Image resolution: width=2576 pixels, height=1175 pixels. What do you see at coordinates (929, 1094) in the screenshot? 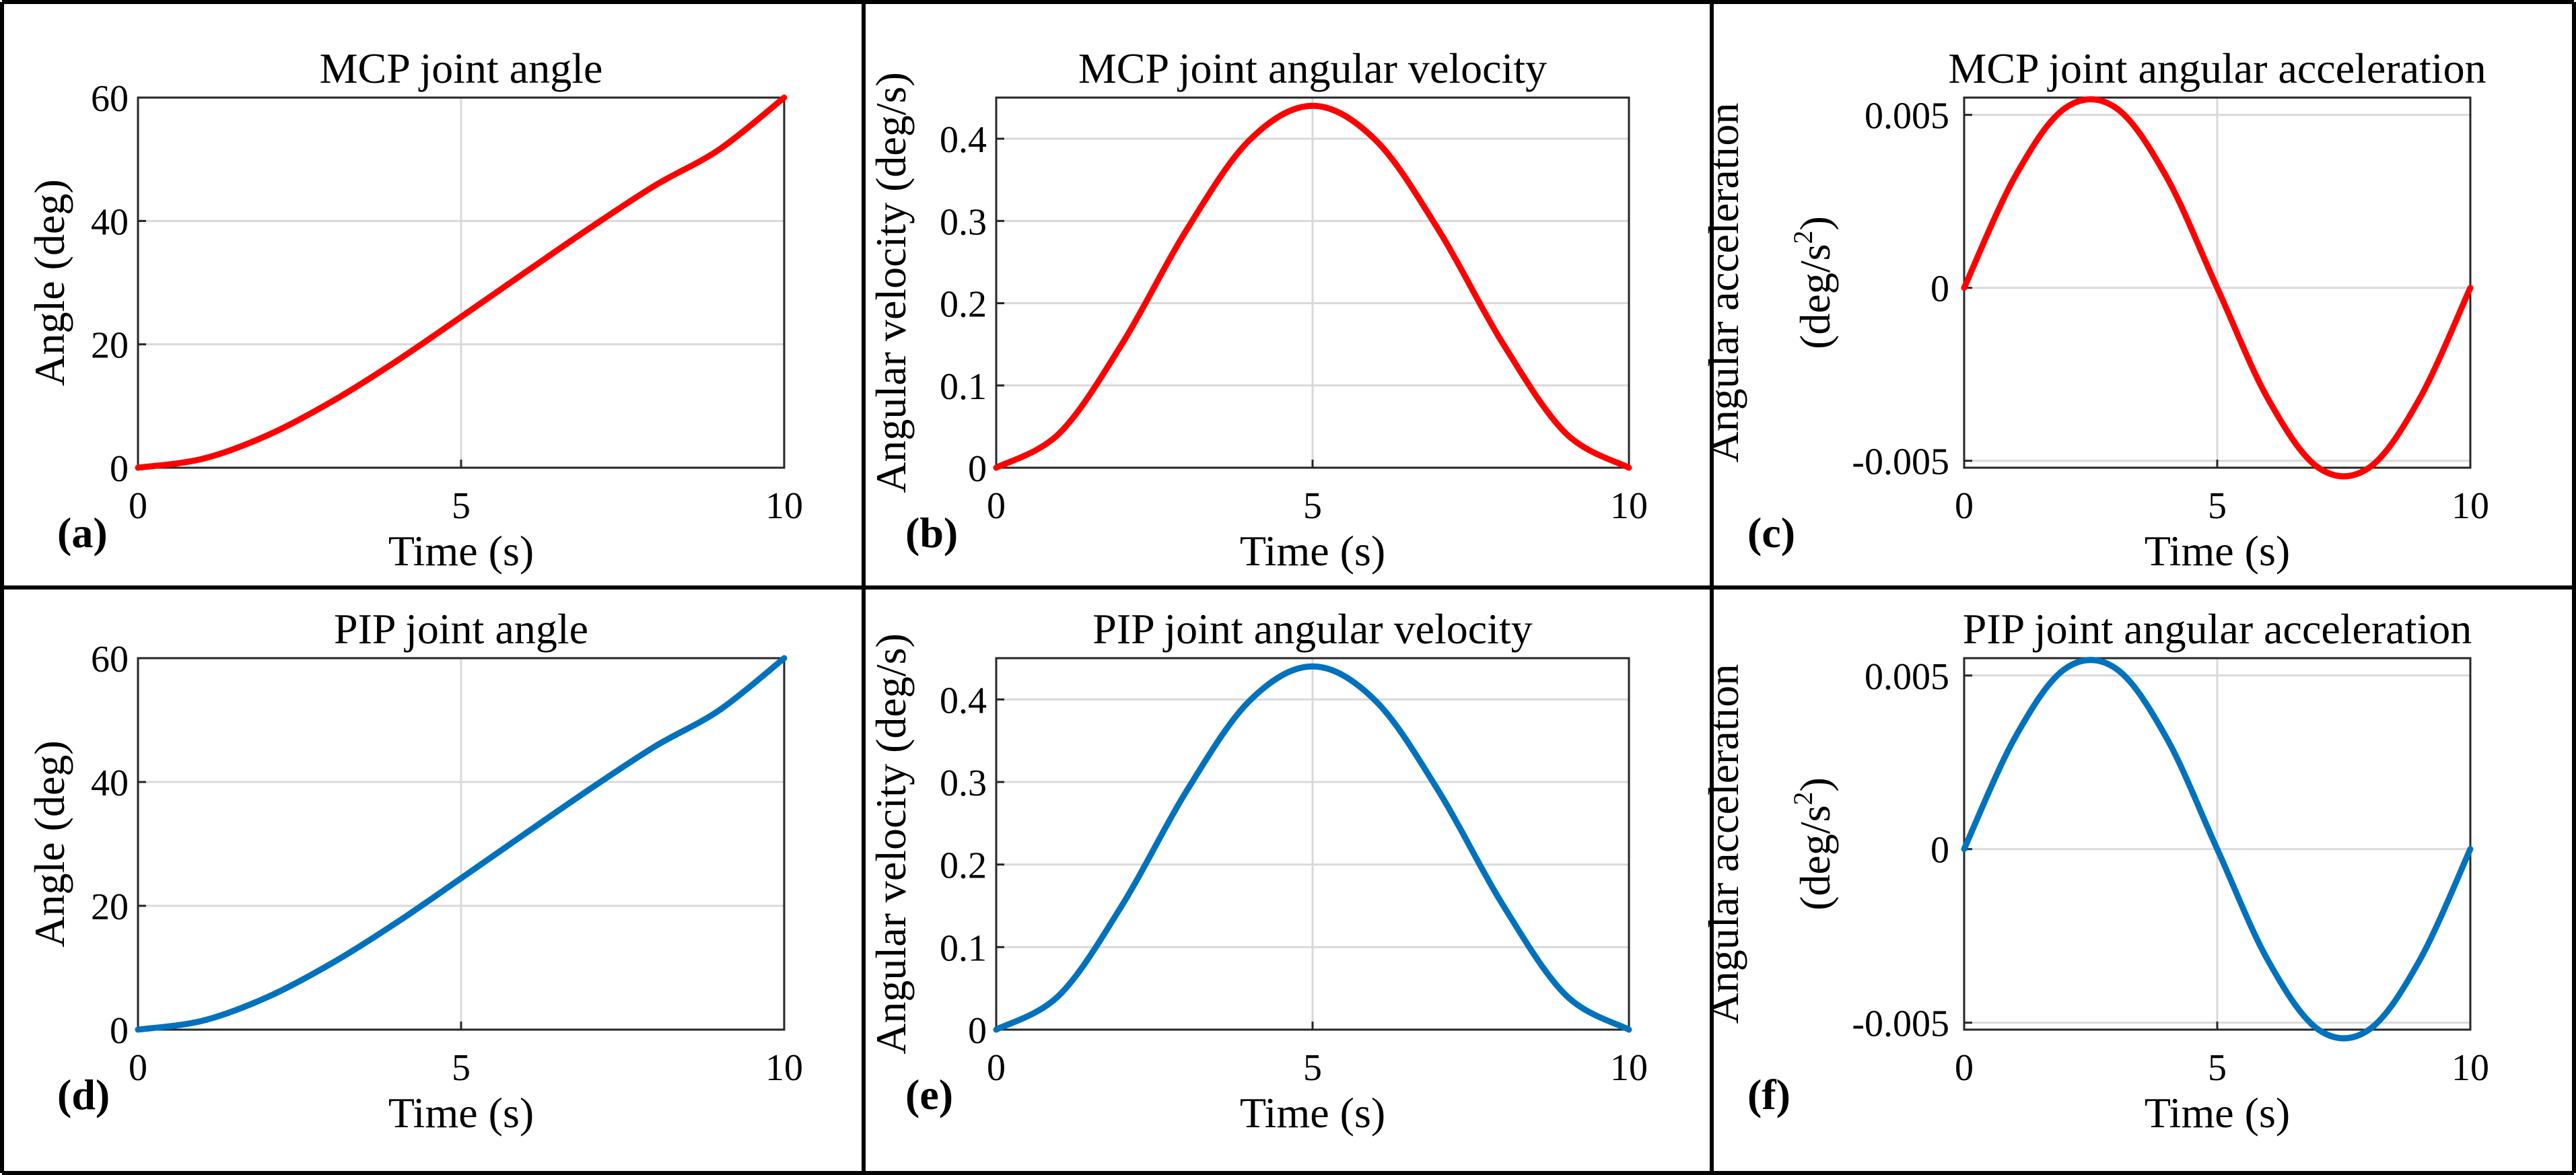
I see `panel-tag: (e)` at bounding box center [929, 1094].